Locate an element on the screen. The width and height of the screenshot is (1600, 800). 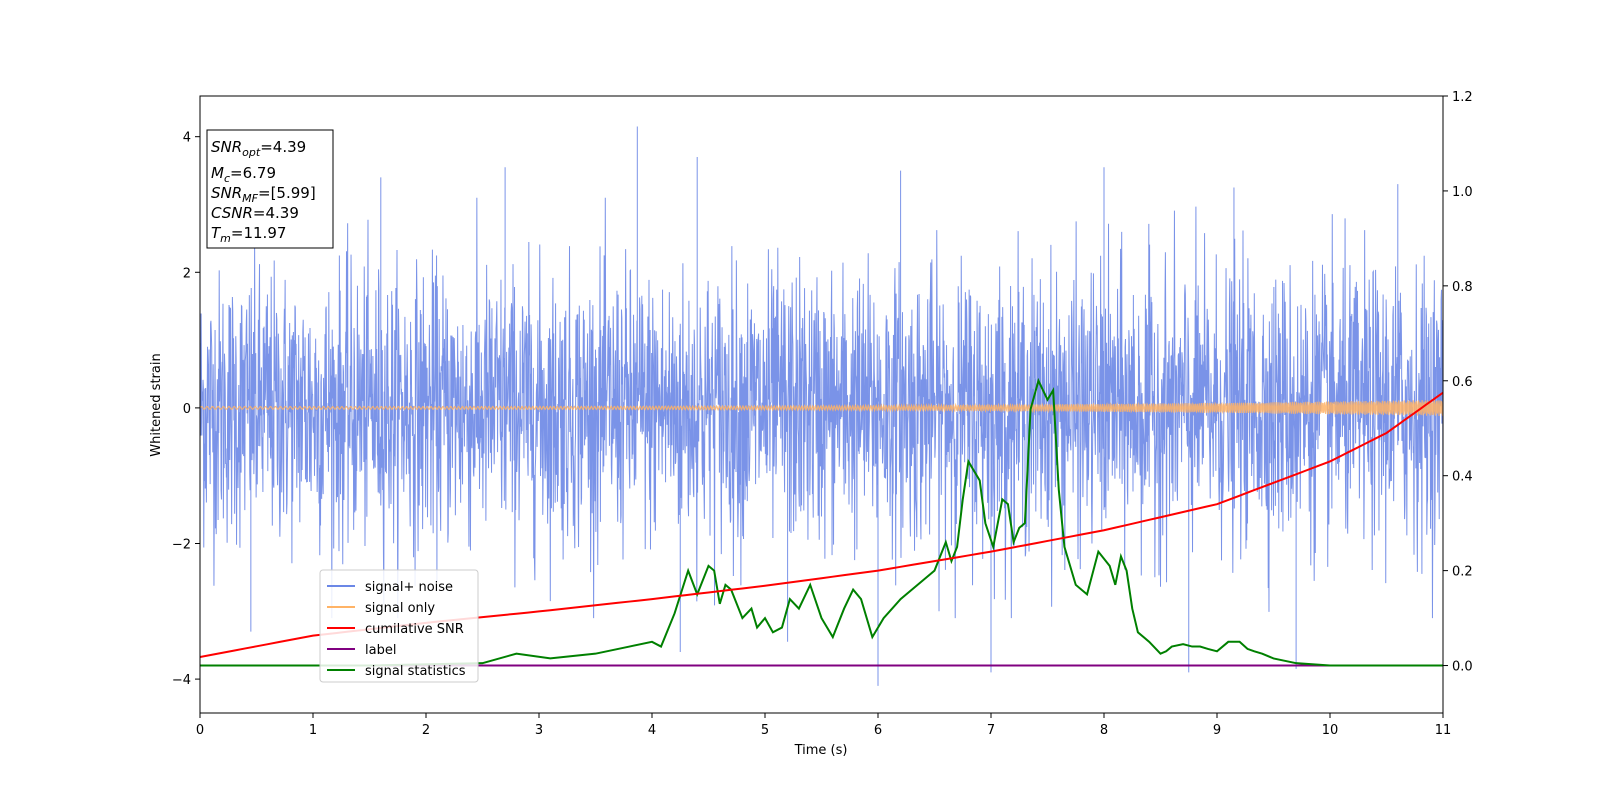
x-tick-label: 5 is located at coordinates (765, 730).